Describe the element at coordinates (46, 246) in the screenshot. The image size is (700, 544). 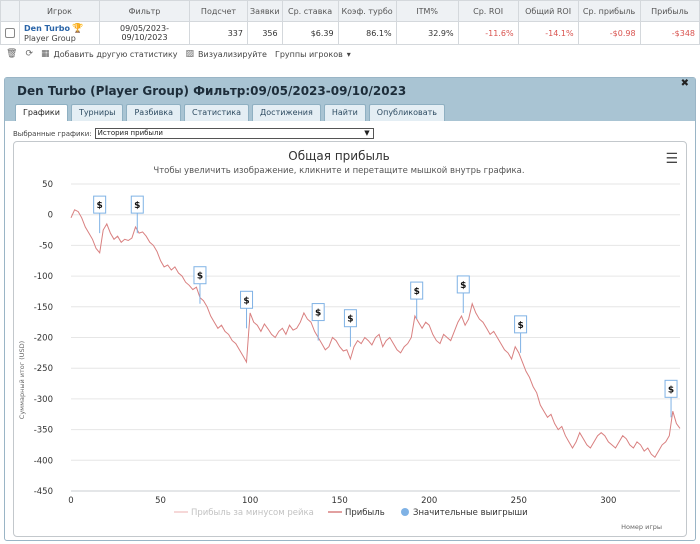
I see `y-tick-label: -50` at that location.